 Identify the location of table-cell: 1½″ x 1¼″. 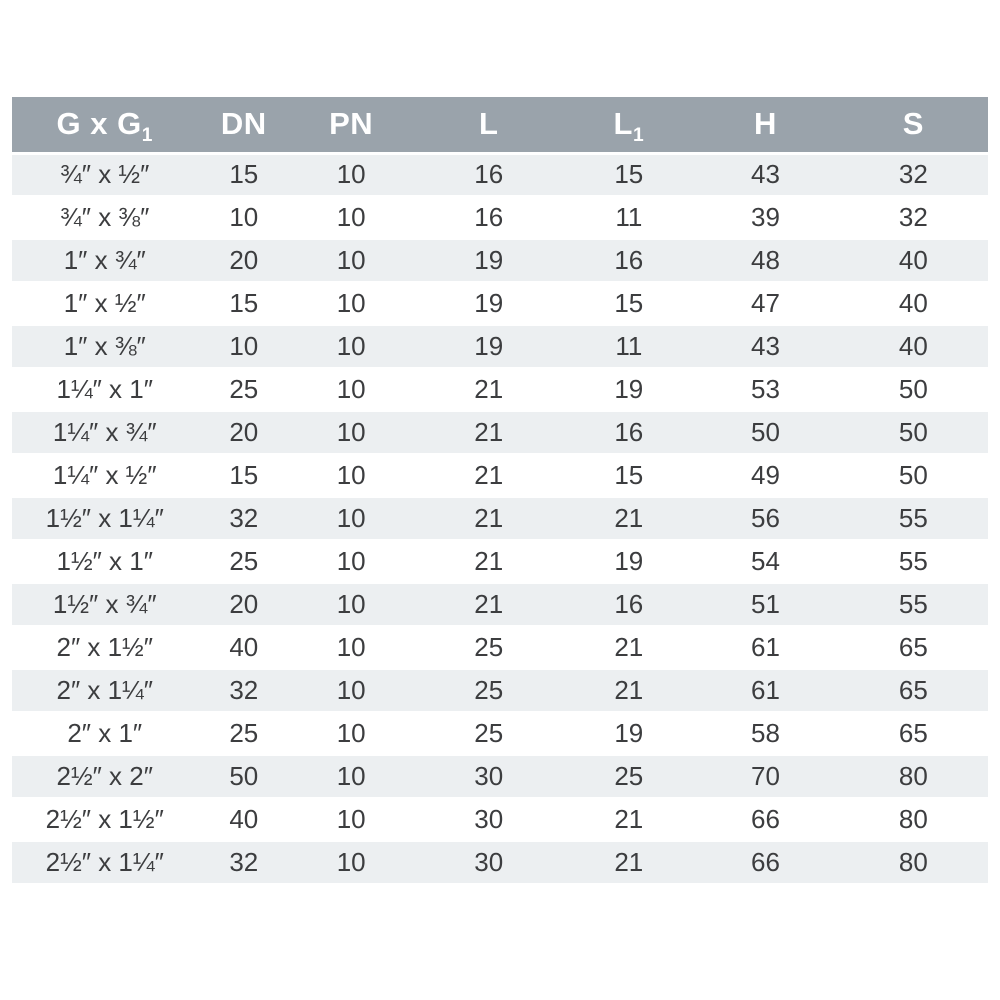
(105, 519).